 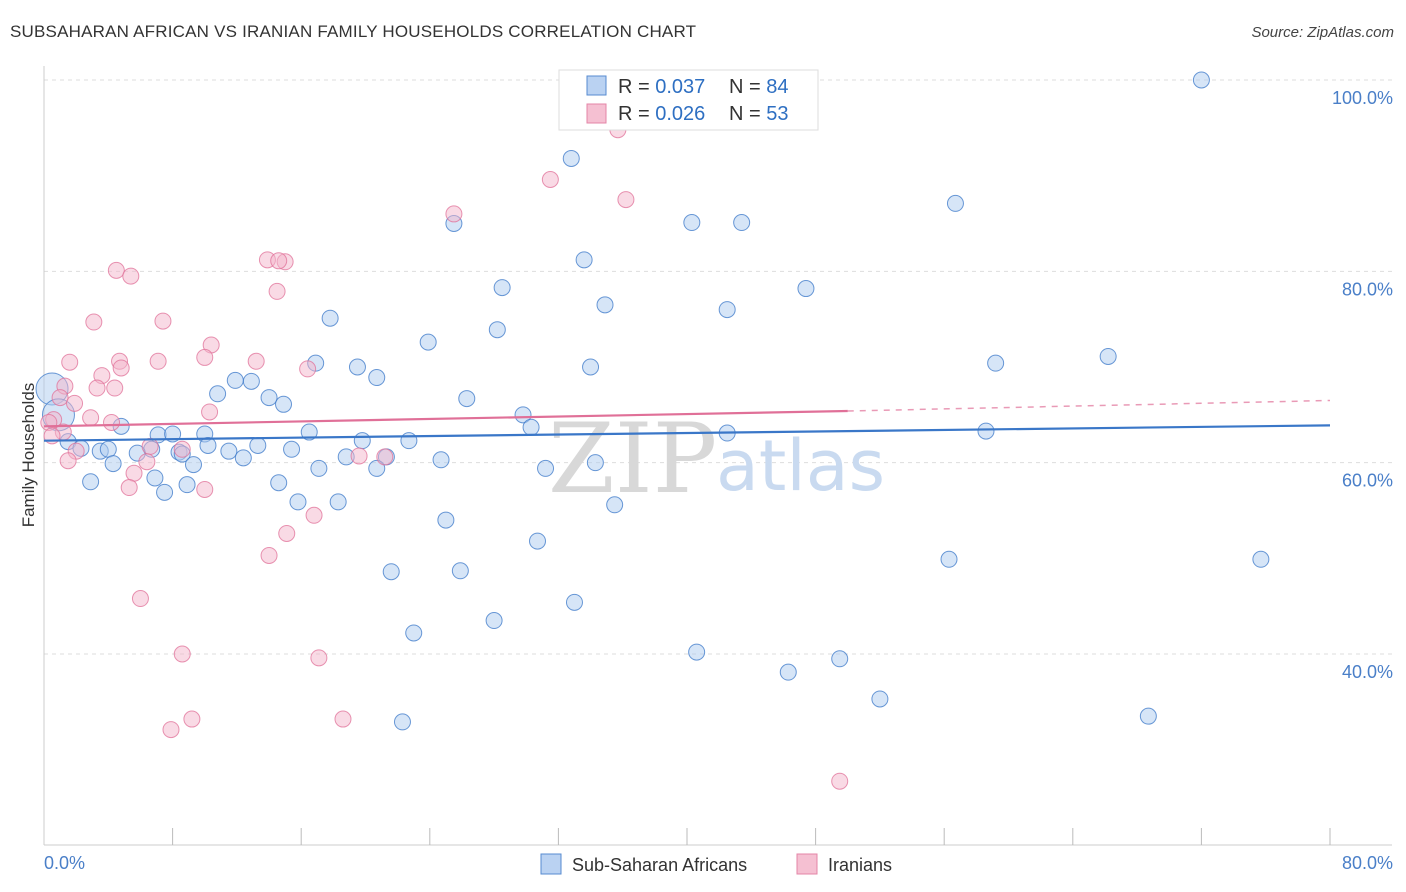 I want to click on watermark: ZIP atlas, so click(x=716, y=459).